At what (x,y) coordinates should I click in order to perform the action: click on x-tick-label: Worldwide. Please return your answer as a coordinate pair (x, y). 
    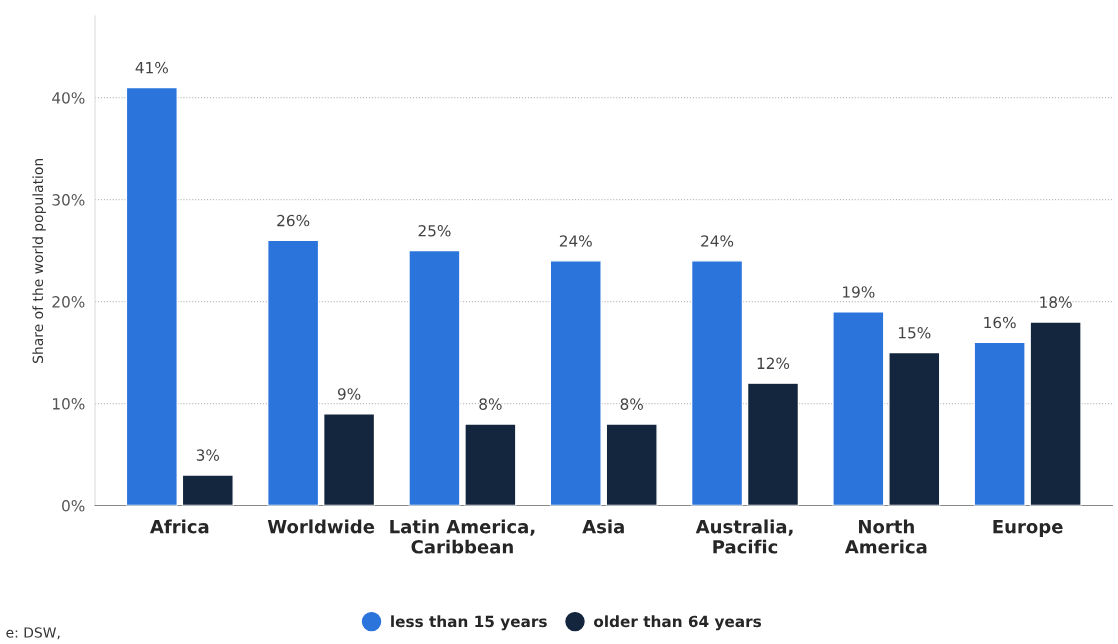
    Looking at the image, I should click on (321, 526).